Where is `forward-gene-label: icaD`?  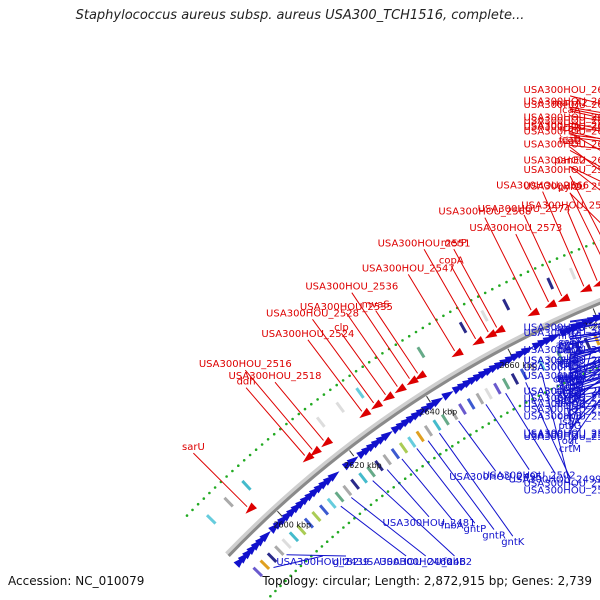
forward-gene-label: icaD is located at coordinates (570, 139).